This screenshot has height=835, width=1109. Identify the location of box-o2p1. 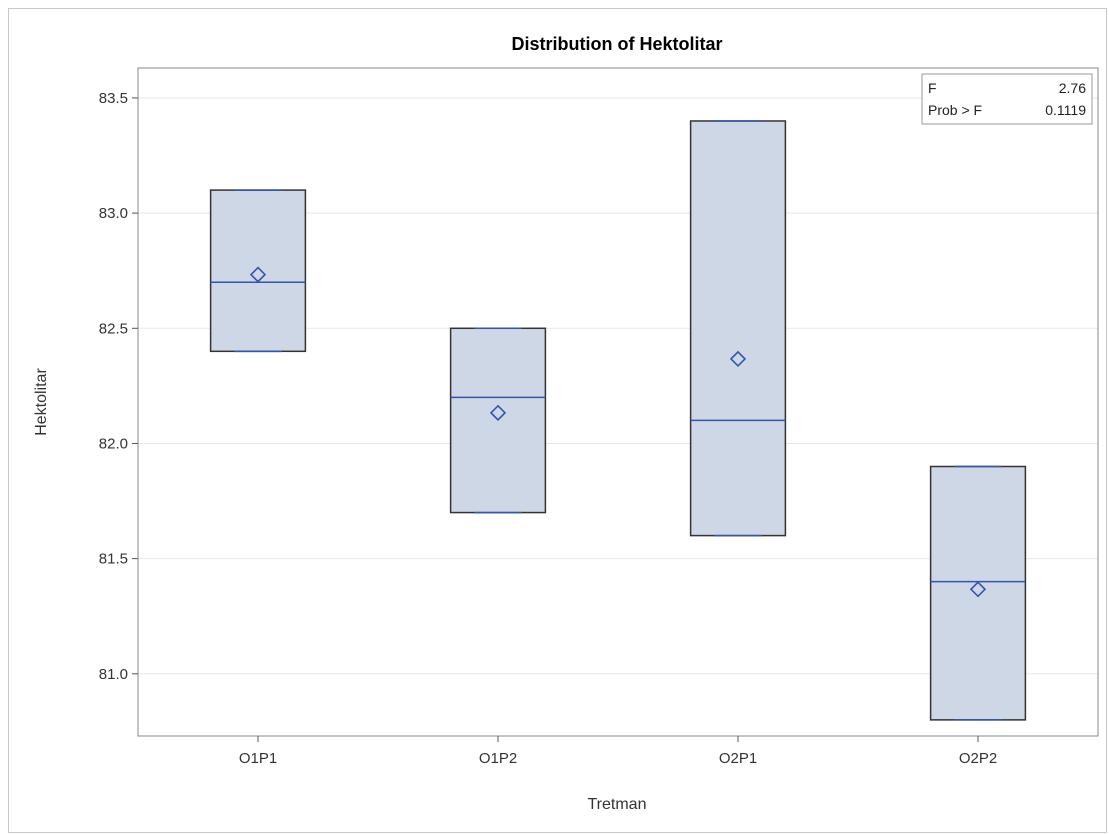
(738, 328).